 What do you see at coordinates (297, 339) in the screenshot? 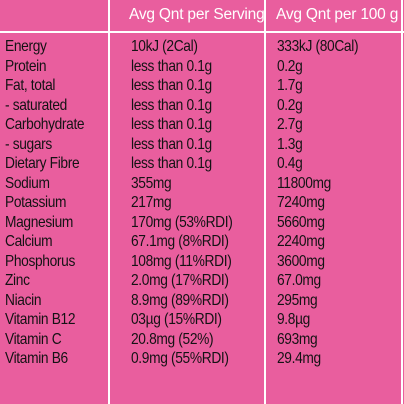
I see `per-100g-value: 693mg` at bounding box center [297, 339].